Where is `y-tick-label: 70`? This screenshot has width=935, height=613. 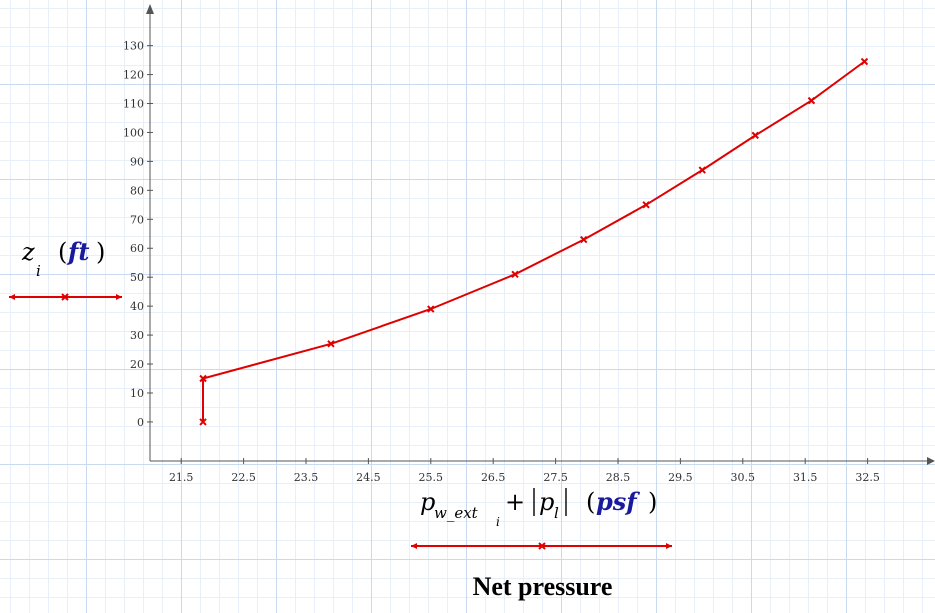
y-tick-label: 70 is located at coordinates (137, 219).